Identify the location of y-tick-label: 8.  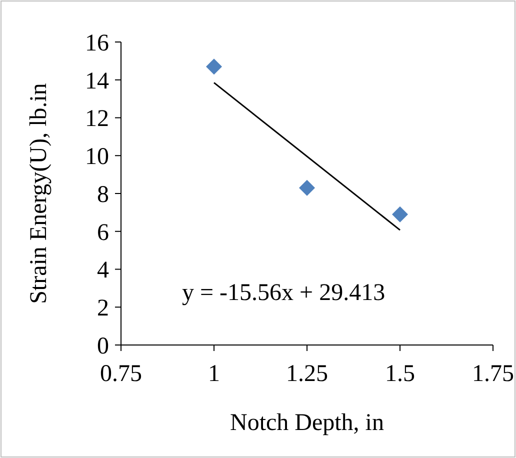
(103, 195).